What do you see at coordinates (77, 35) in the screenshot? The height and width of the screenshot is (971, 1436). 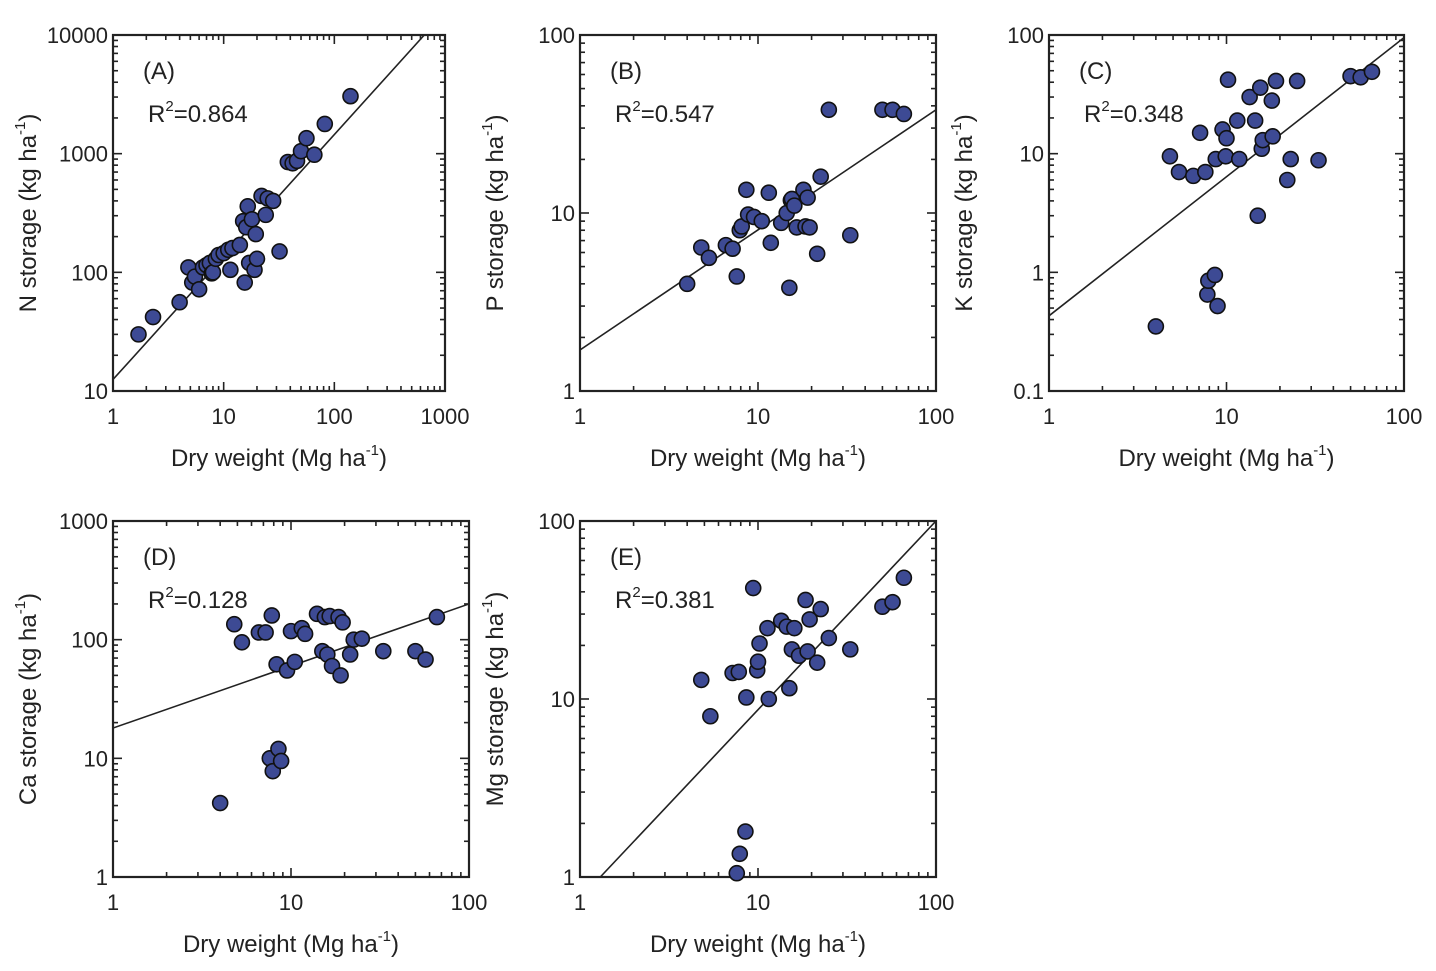 I see `y-tick-label: 10000` at bounding box center [77, 35].